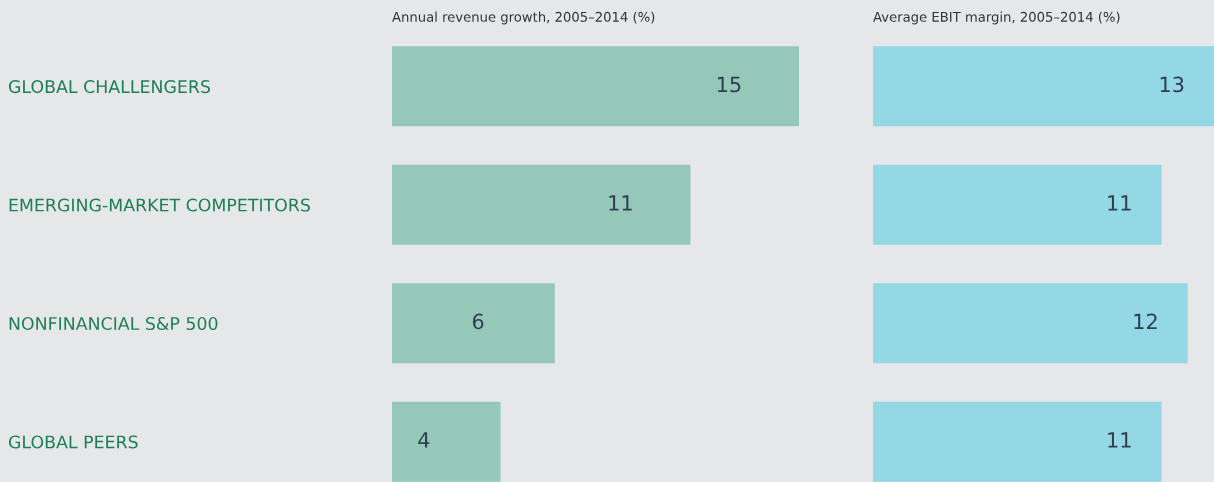 This screenshot has height=482, width=1214. I want to click on data-label: 4, so click(424, 440).